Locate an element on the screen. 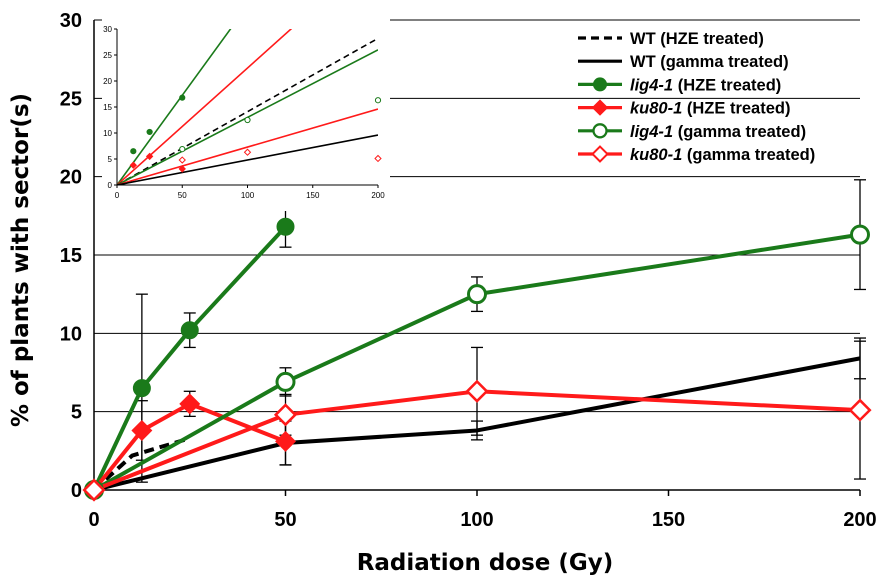 This screenshot has width=892, height=588. x-tick-labels: 0 50 100 150 200 is located at coordinates (482, 520).